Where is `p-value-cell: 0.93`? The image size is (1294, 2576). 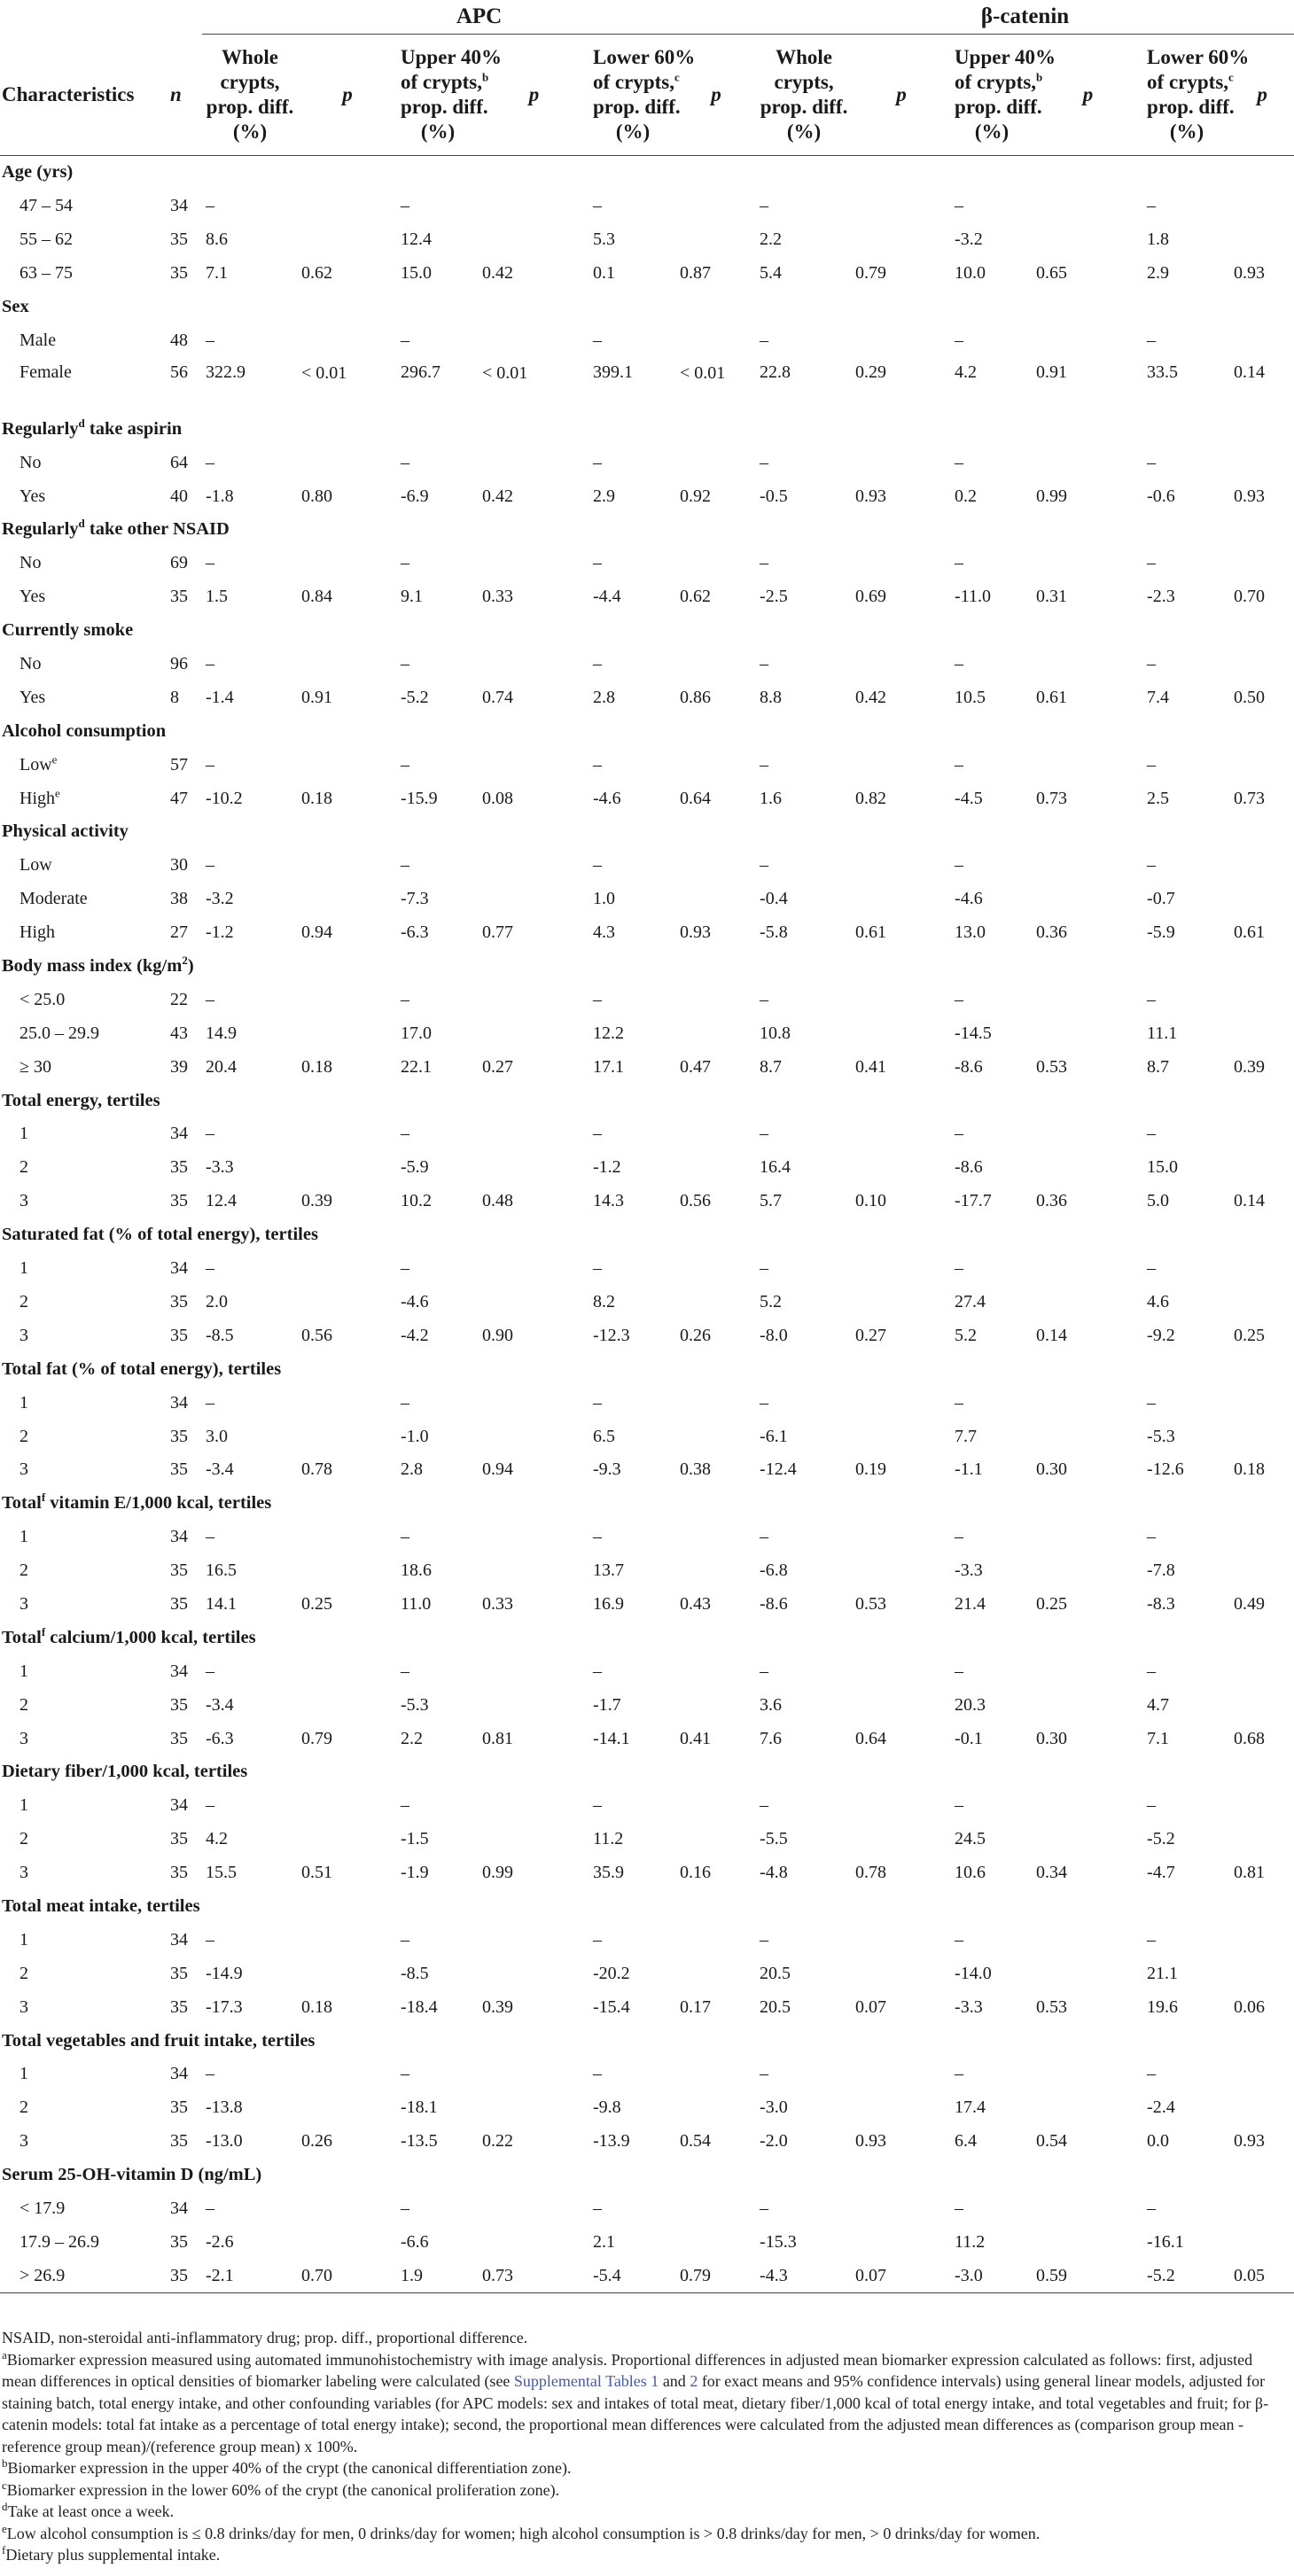 p-value-cell: 0.93 is located at coordinates (871, 2142).